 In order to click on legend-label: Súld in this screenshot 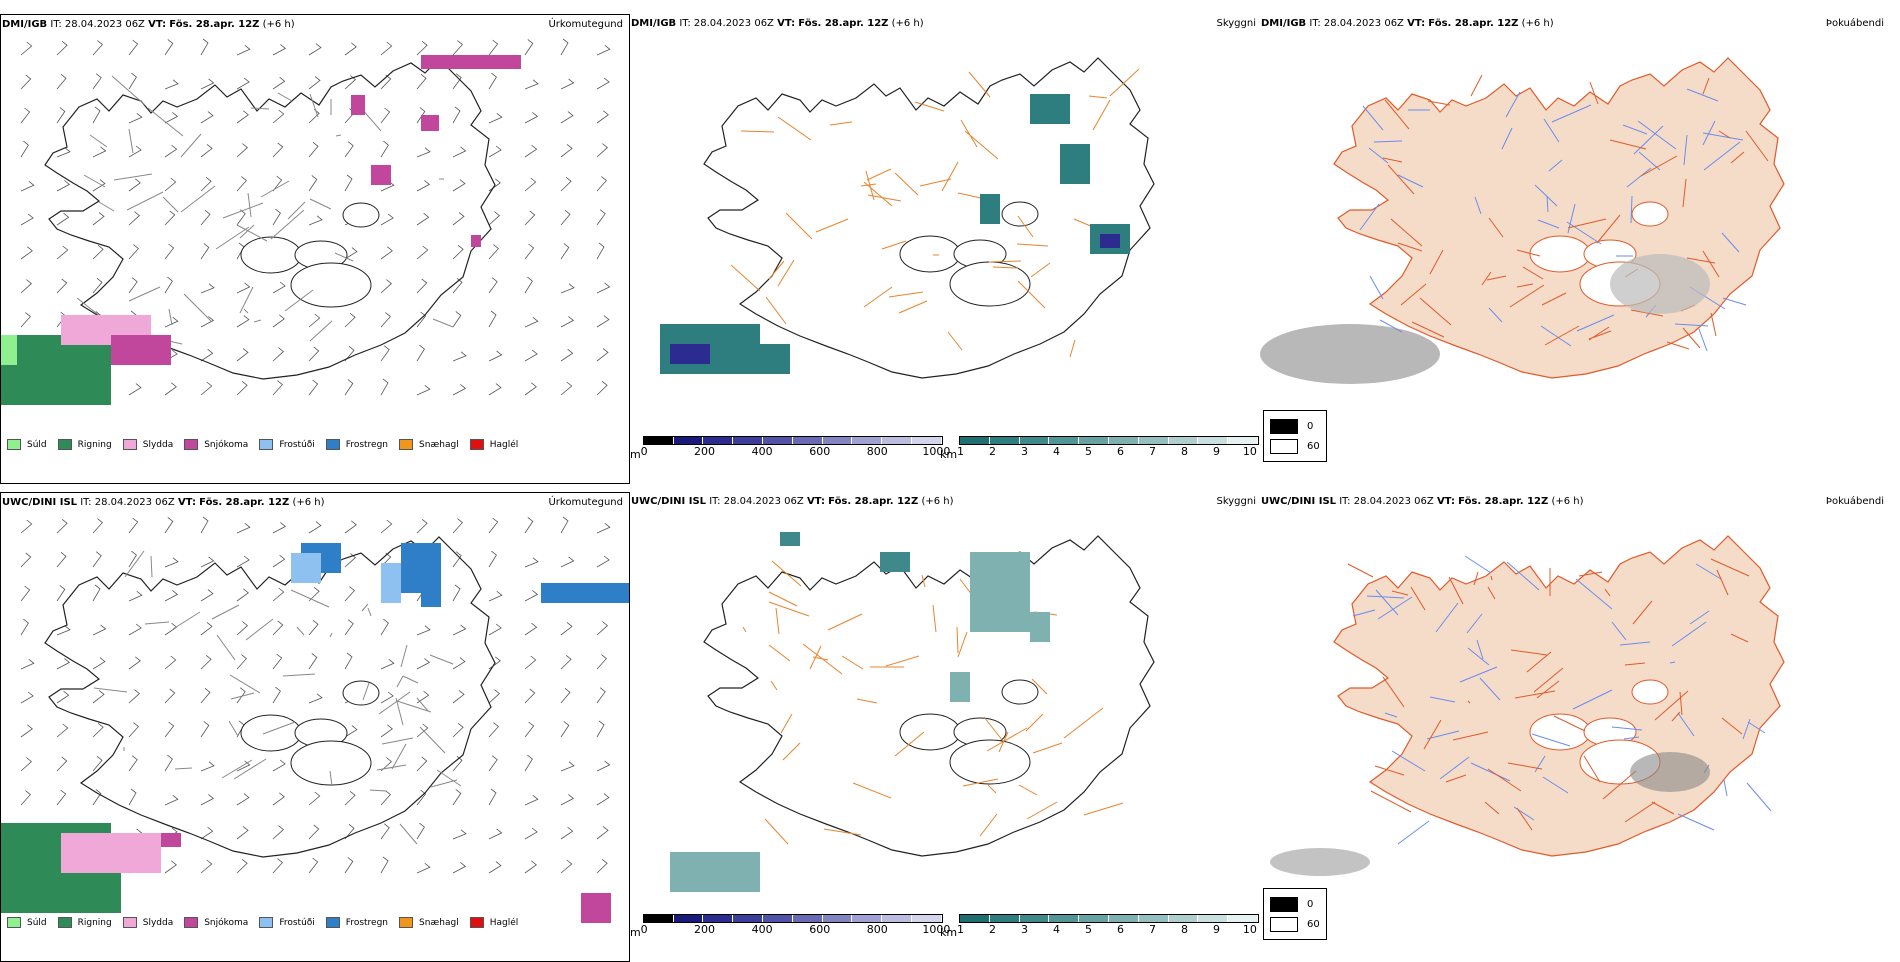, I will do `click(37, 922)`.